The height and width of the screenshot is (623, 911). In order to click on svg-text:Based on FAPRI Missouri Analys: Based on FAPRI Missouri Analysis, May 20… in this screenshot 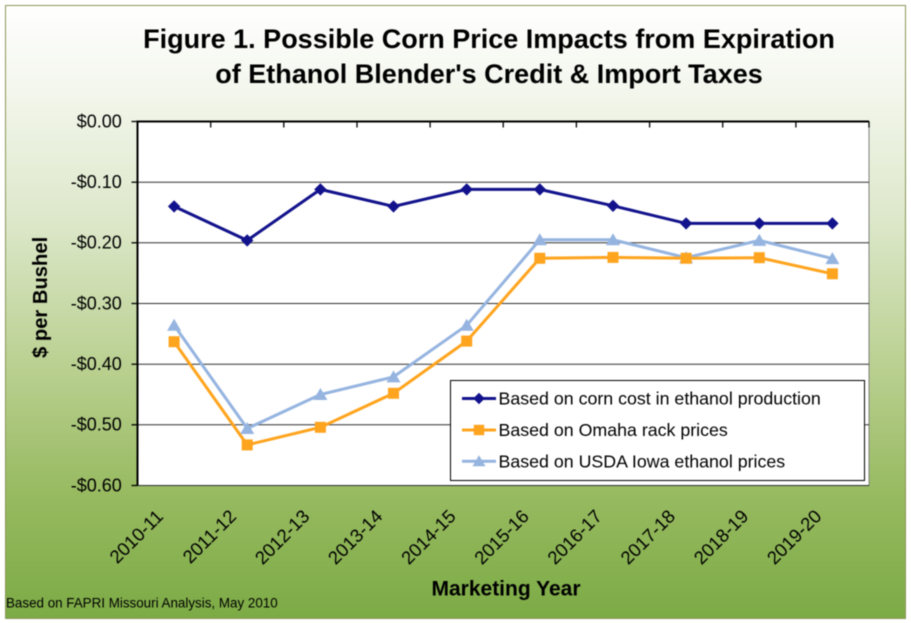, I will do `click(142, 603)`.